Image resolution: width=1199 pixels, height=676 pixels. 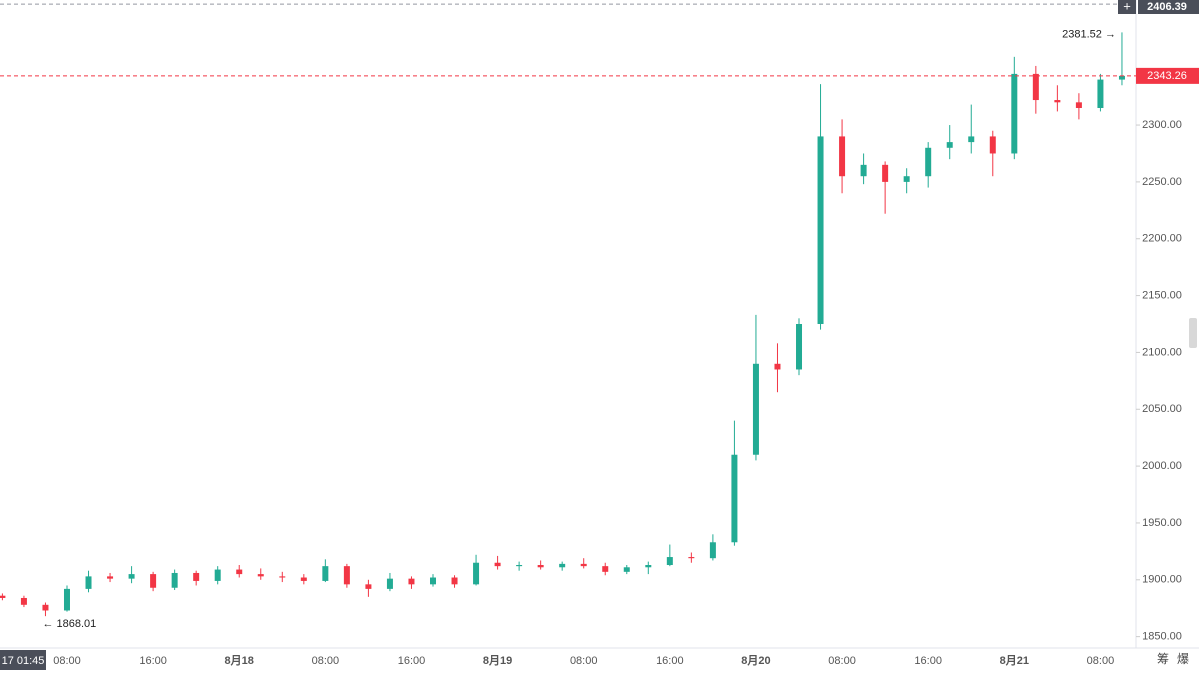 I want to click on crosshair-price-box, so click(x=1168, y=7).